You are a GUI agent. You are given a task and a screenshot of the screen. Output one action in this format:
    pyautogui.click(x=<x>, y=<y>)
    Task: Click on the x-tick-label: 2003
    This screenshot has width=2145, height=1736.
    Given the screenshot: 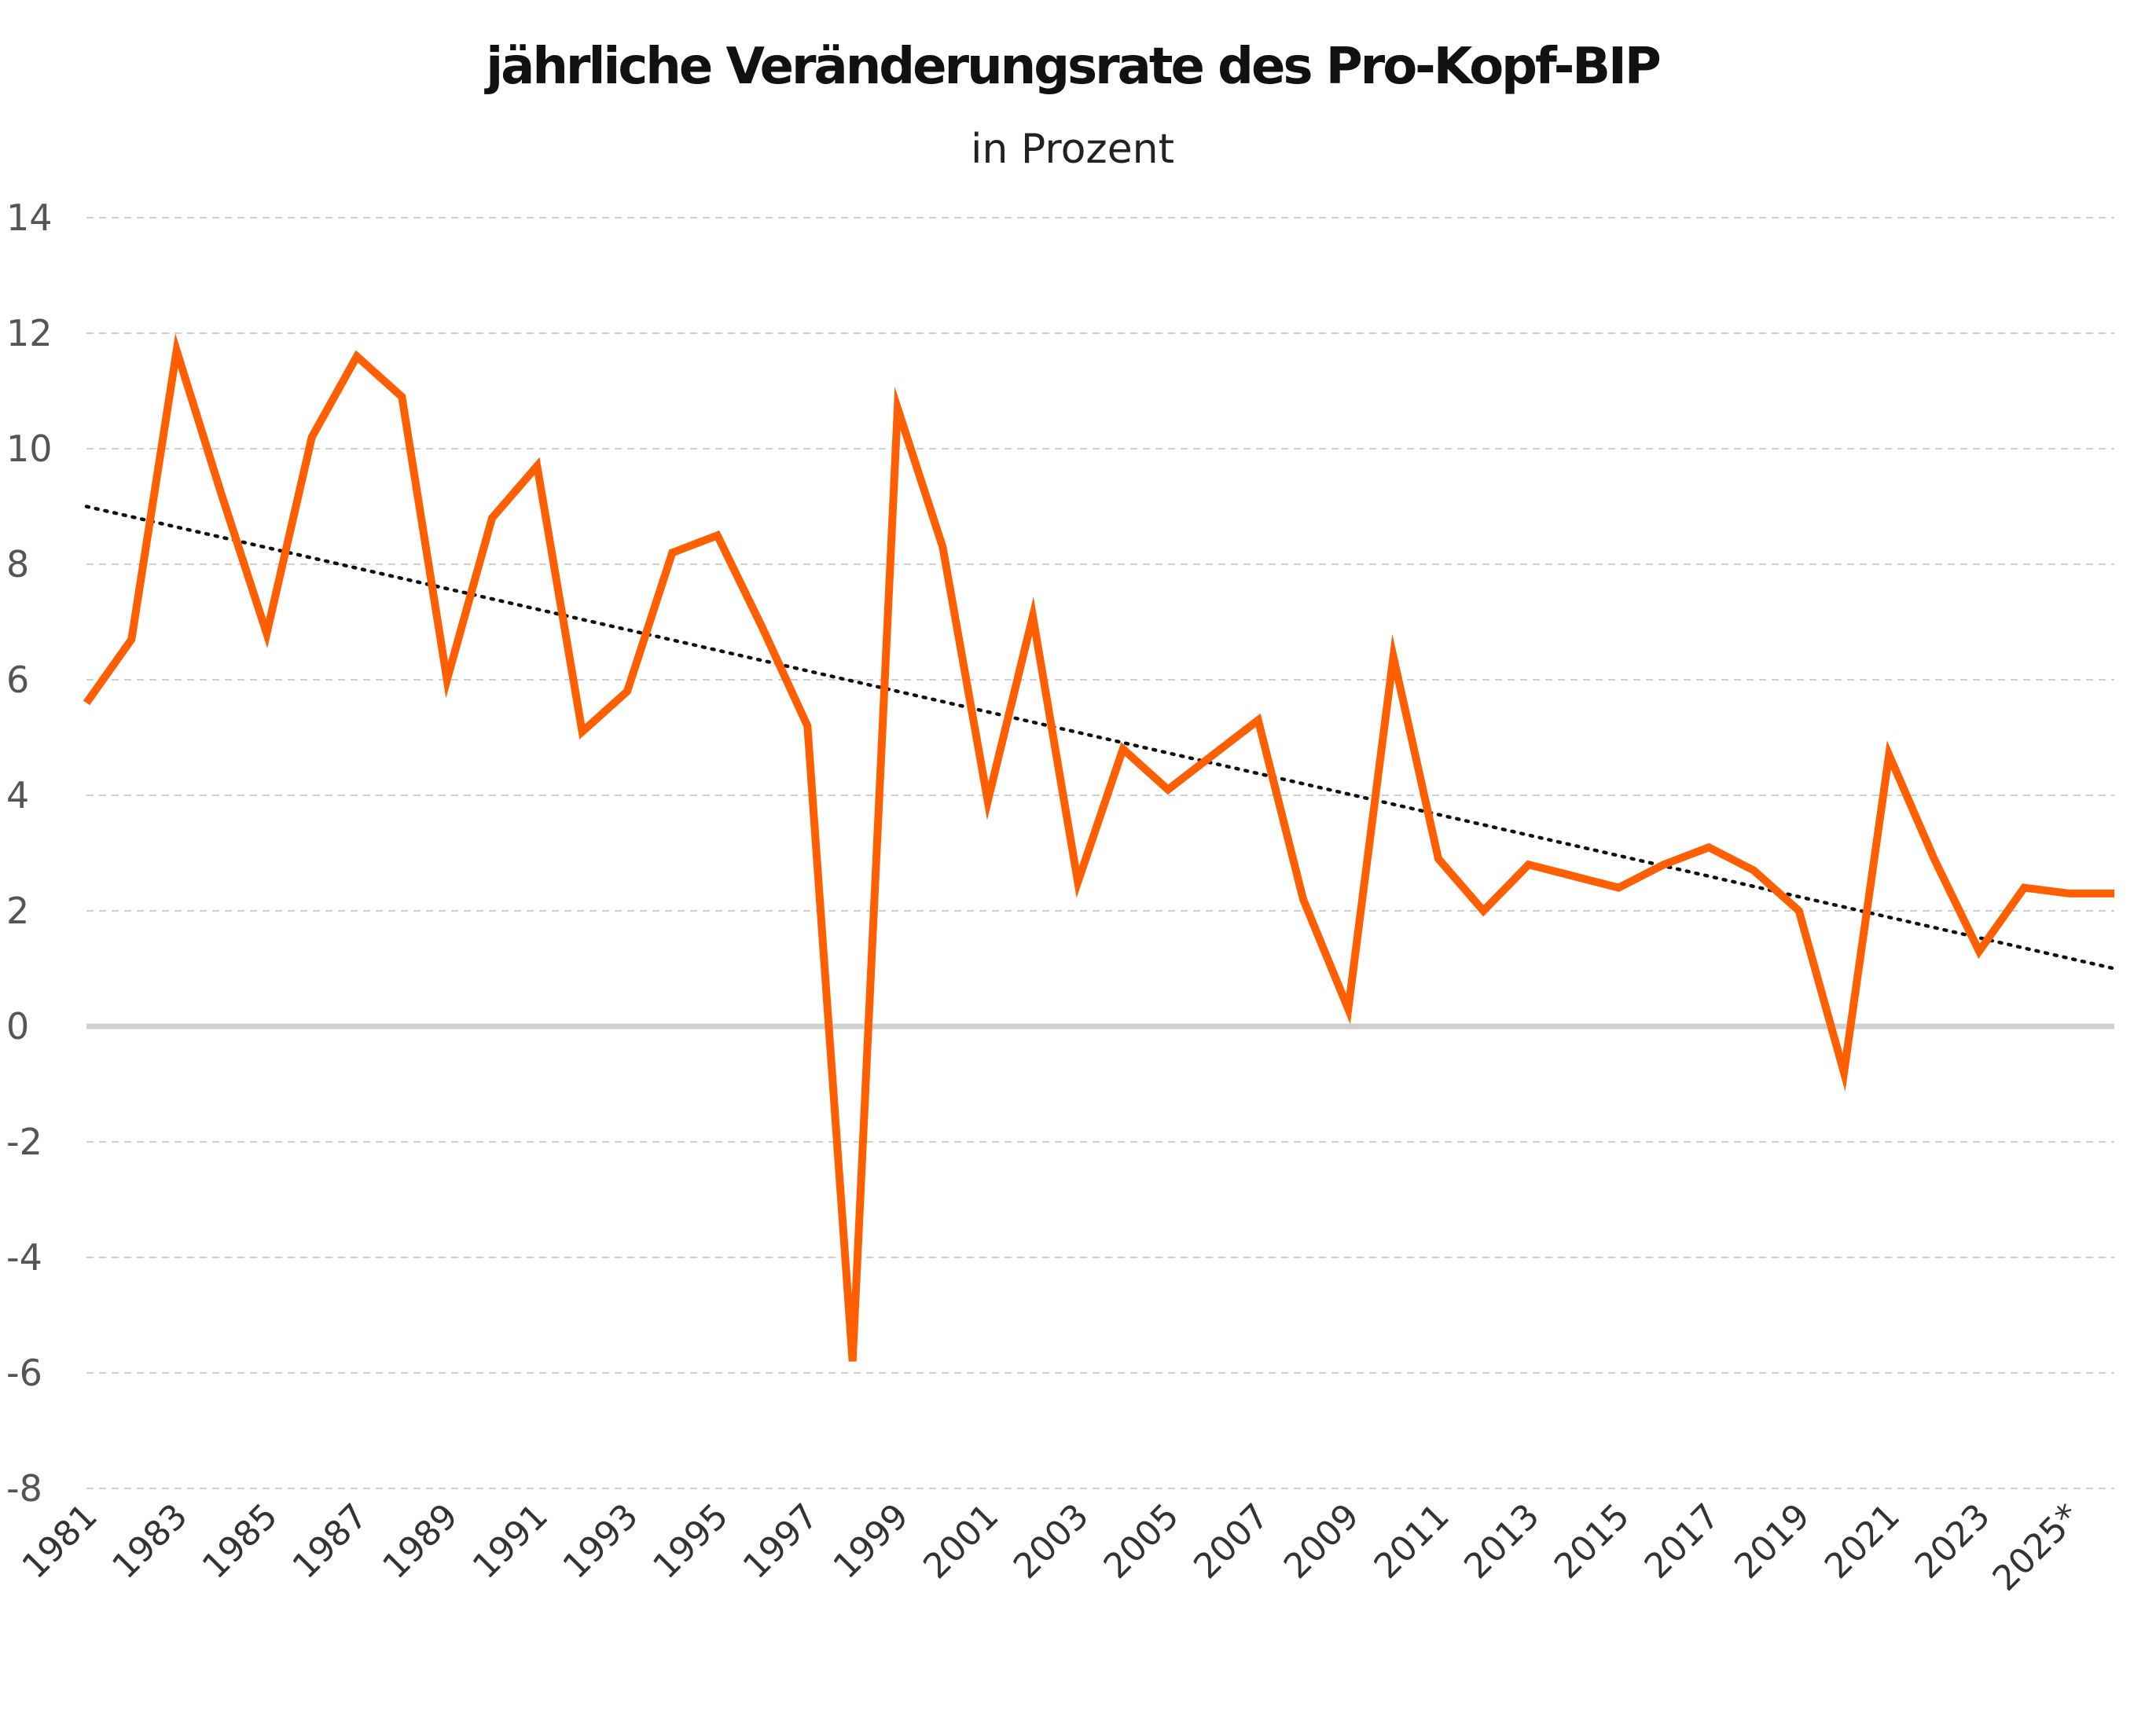 What is the action you would take?
    pyautogui.click(x=1051, y=1541)
    